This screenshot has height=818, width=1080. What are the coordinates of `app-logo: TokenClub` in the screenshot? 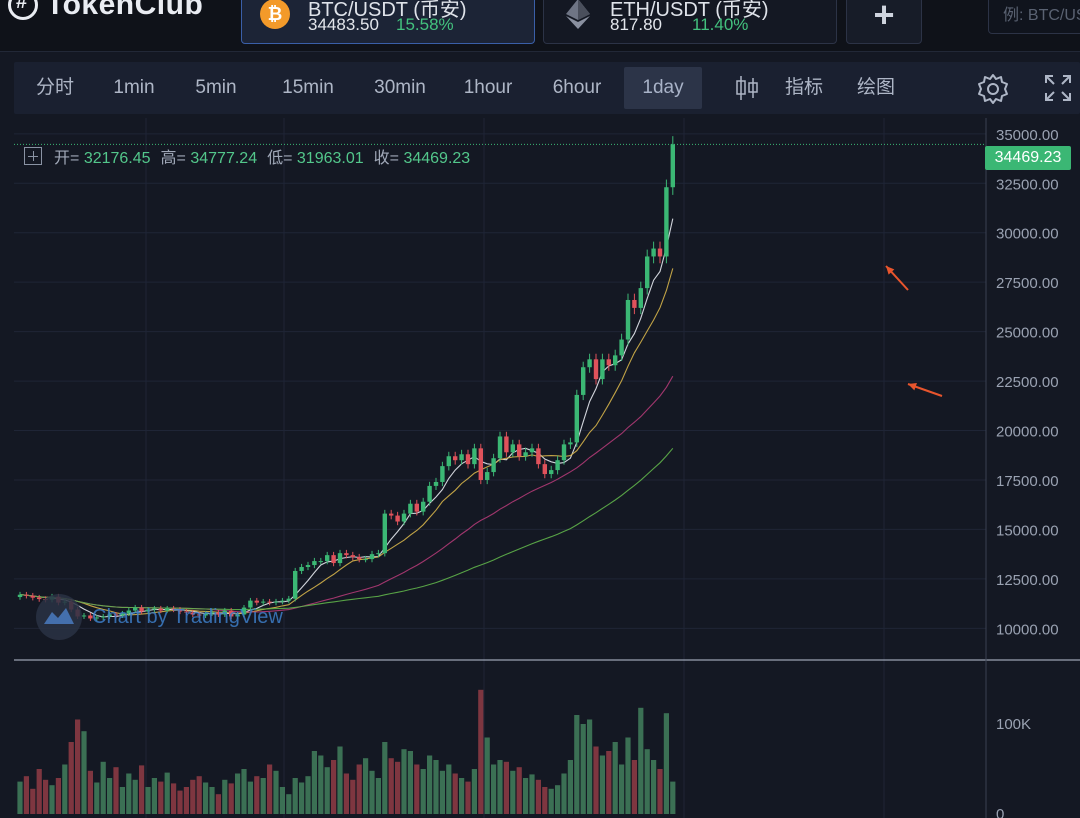 It's located at (105, 11).